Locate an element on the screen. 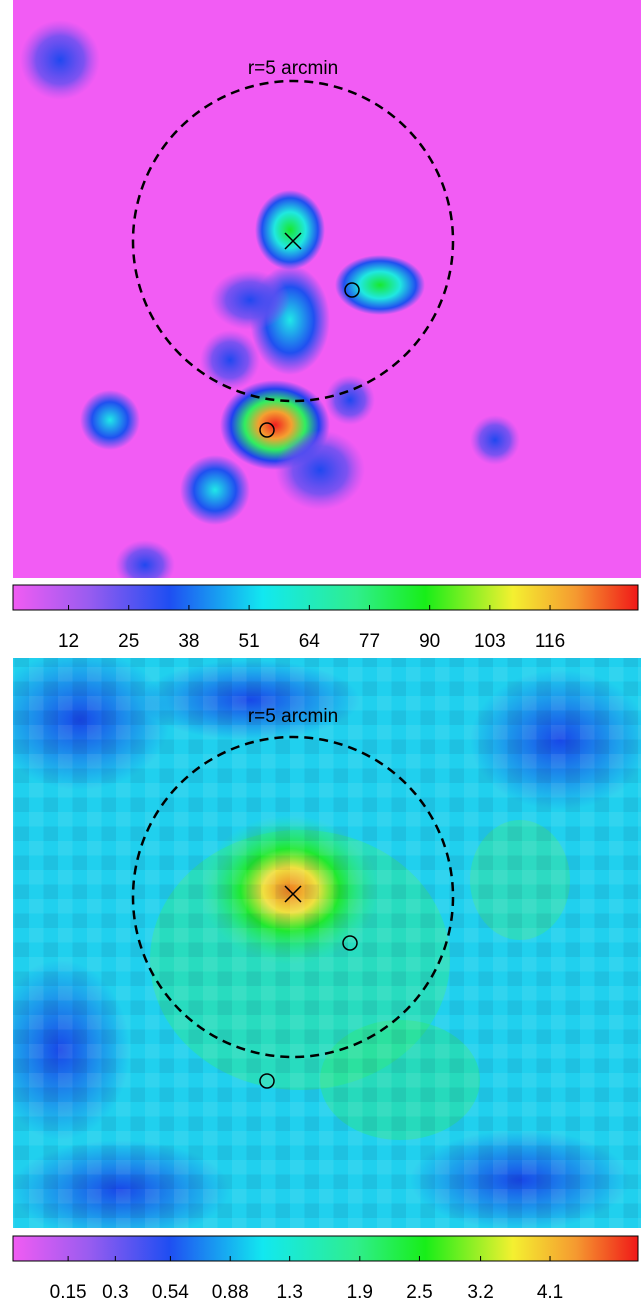  colorbar-tick-label: 2.5 is located at coordinates (419, 1292).